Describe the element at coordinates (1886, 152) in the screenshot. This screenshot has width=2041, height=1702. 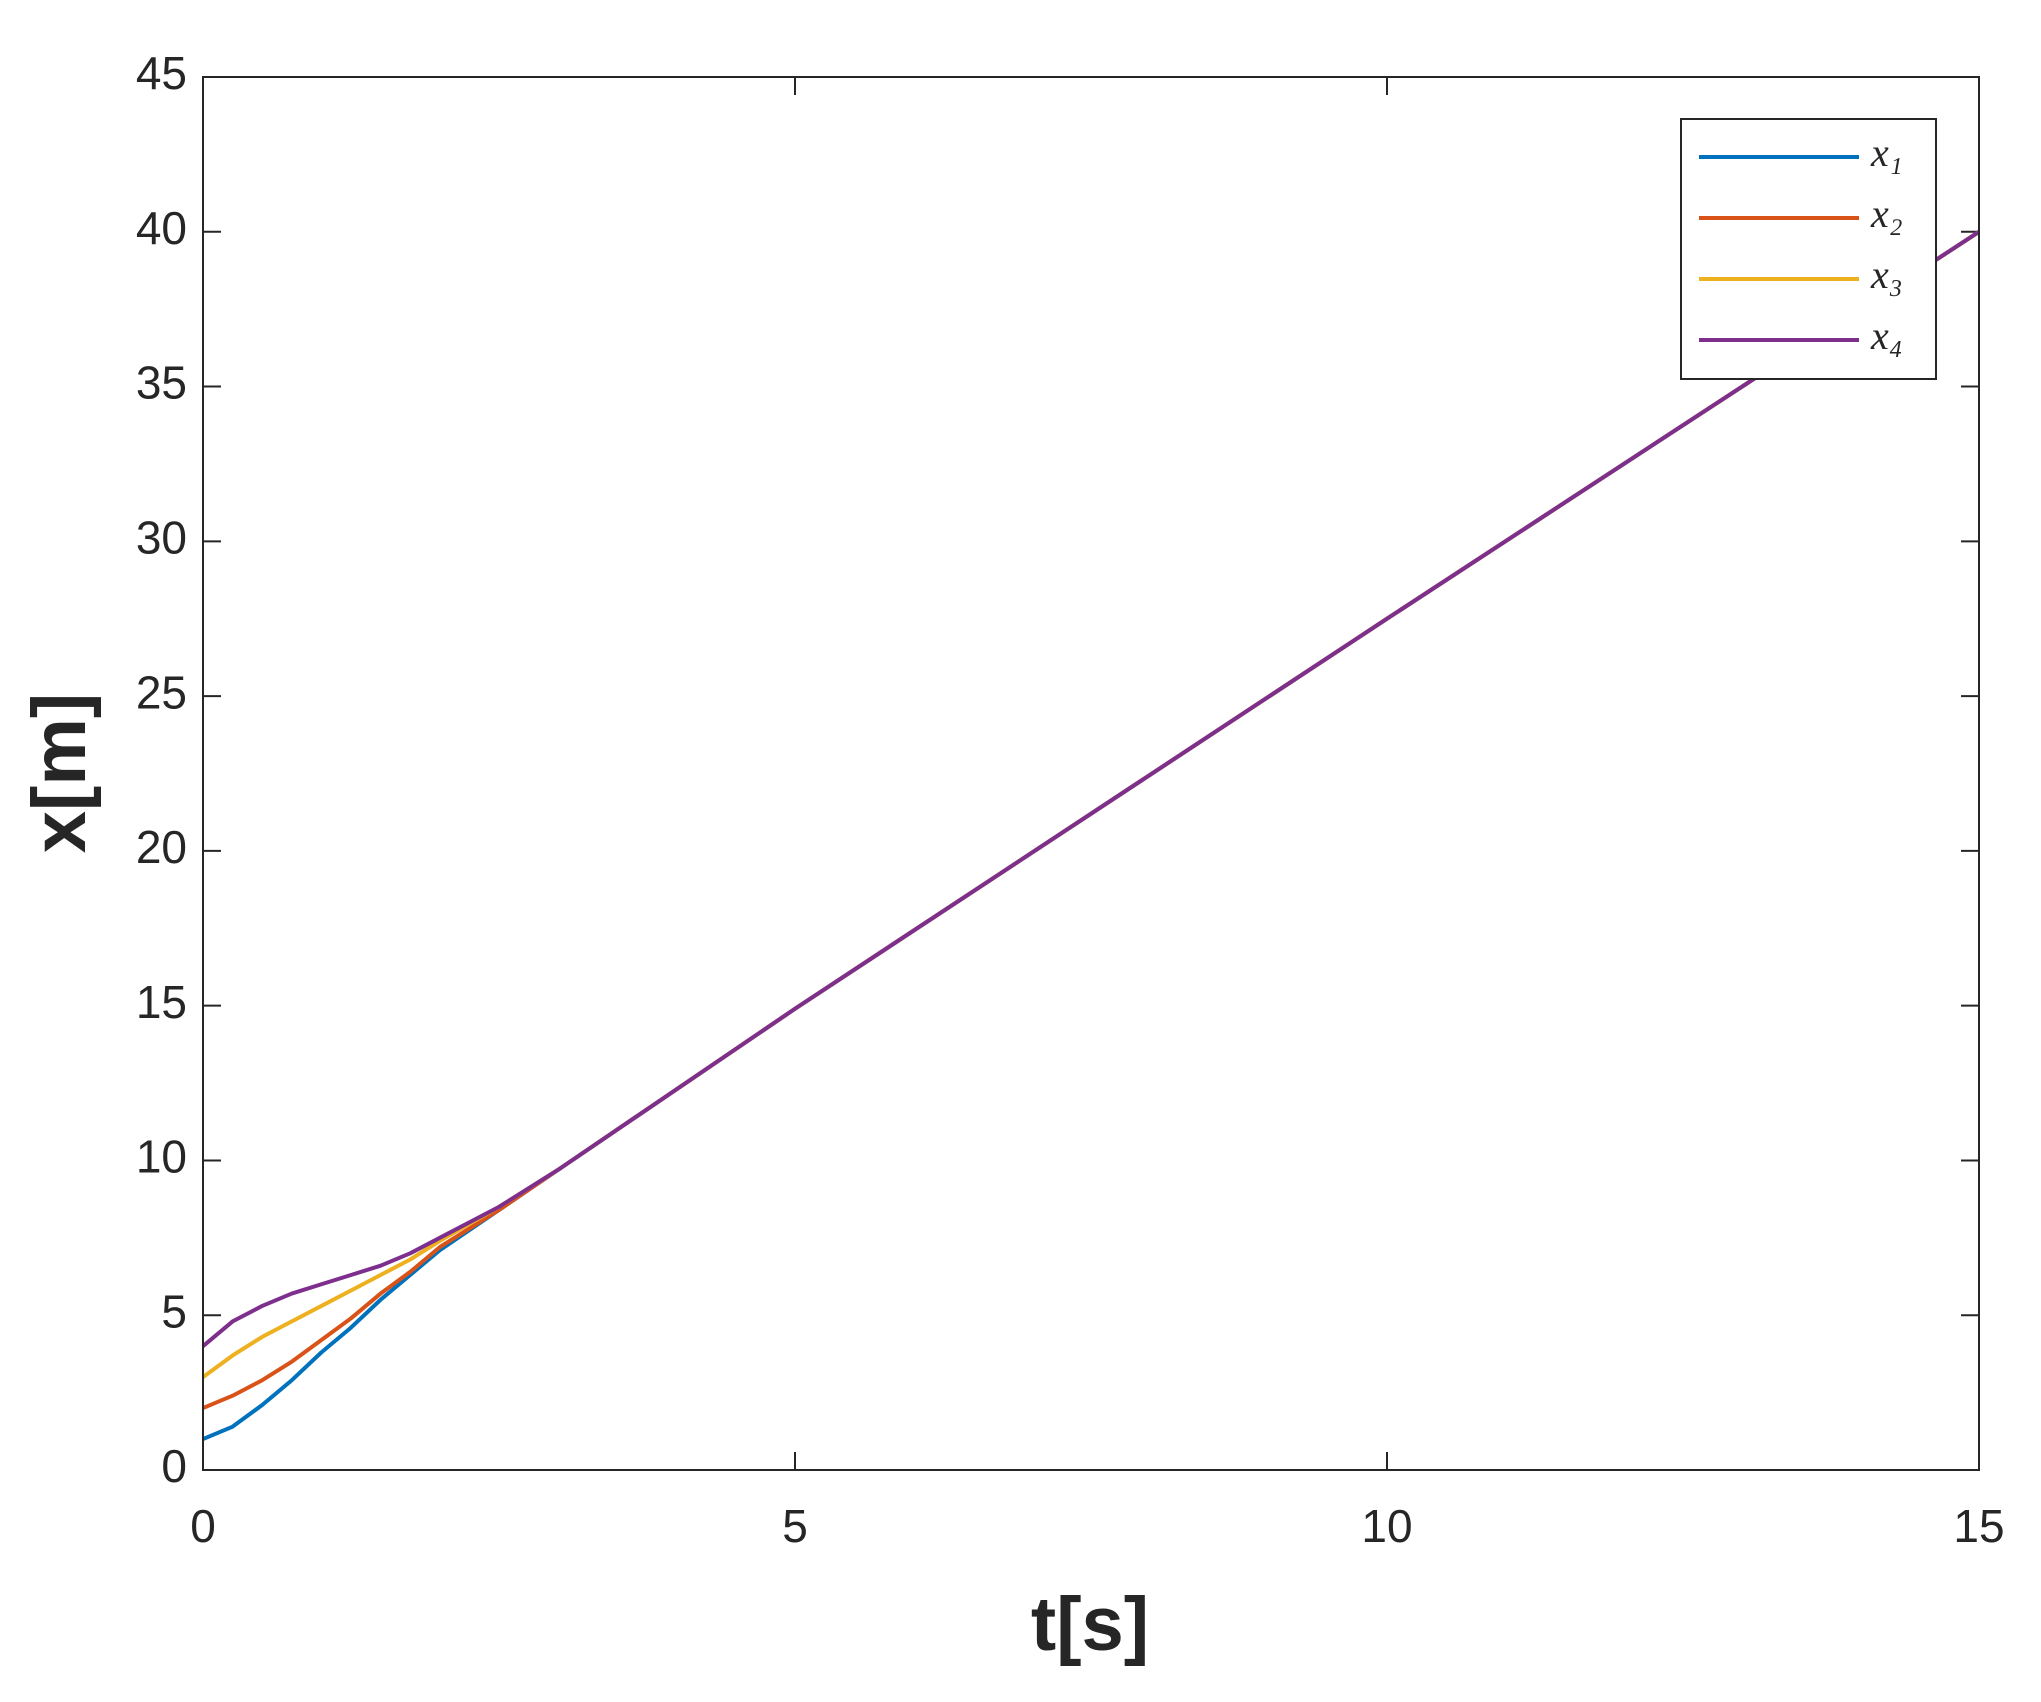
I see `legend-label: x₁` at that location.